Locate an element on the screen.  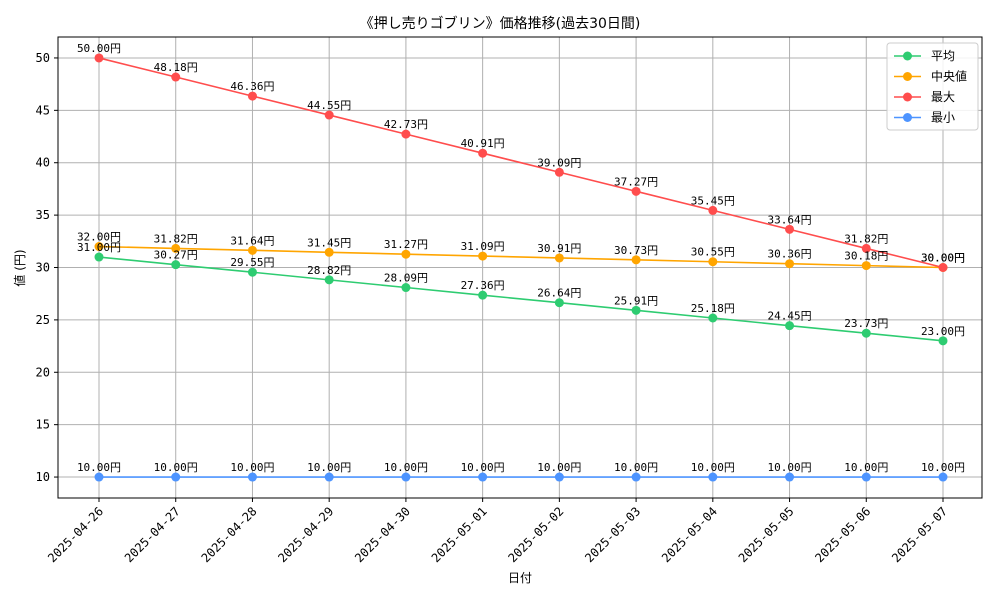
y-tick-label: 35 is located at coordinates (43, 215).